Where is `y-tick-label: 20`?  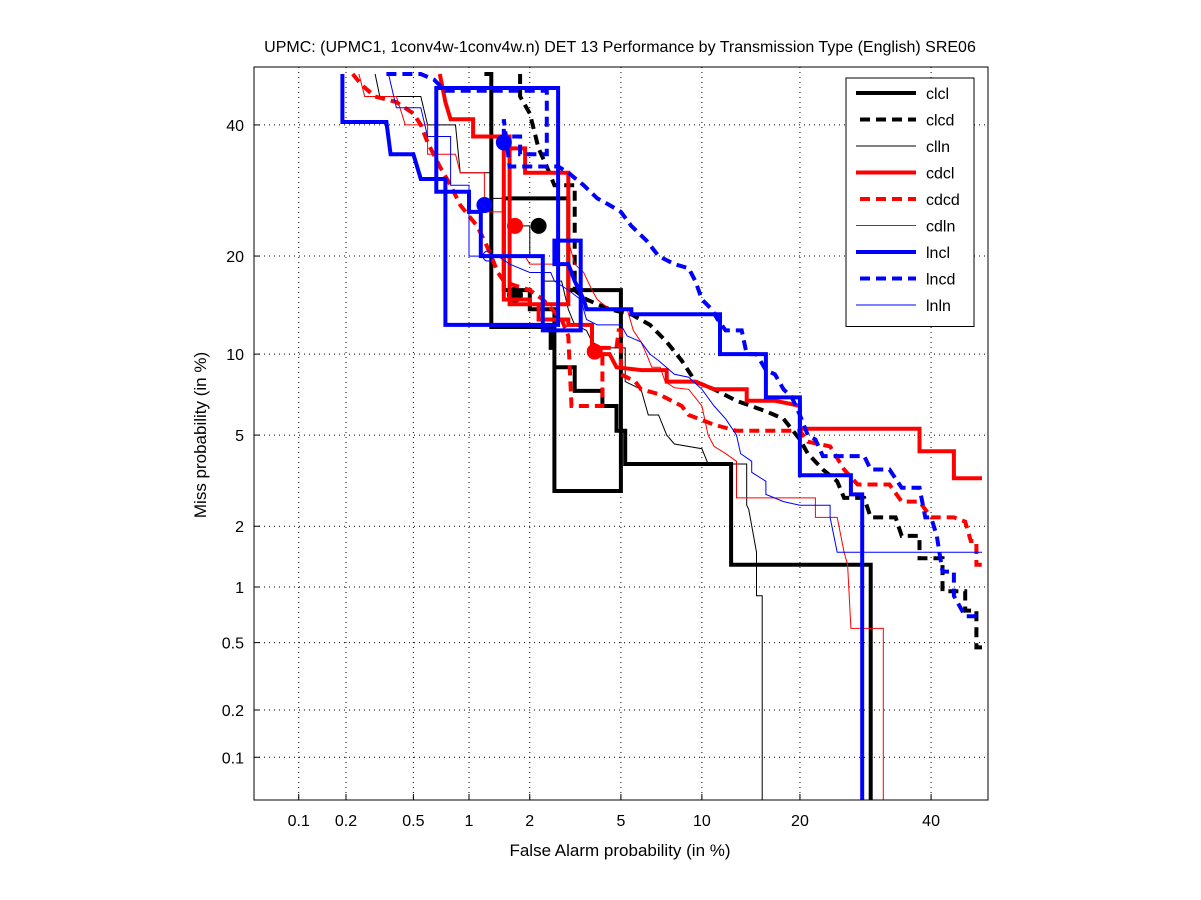
y-tick-label: 20 is located at coordinates (235, 257).